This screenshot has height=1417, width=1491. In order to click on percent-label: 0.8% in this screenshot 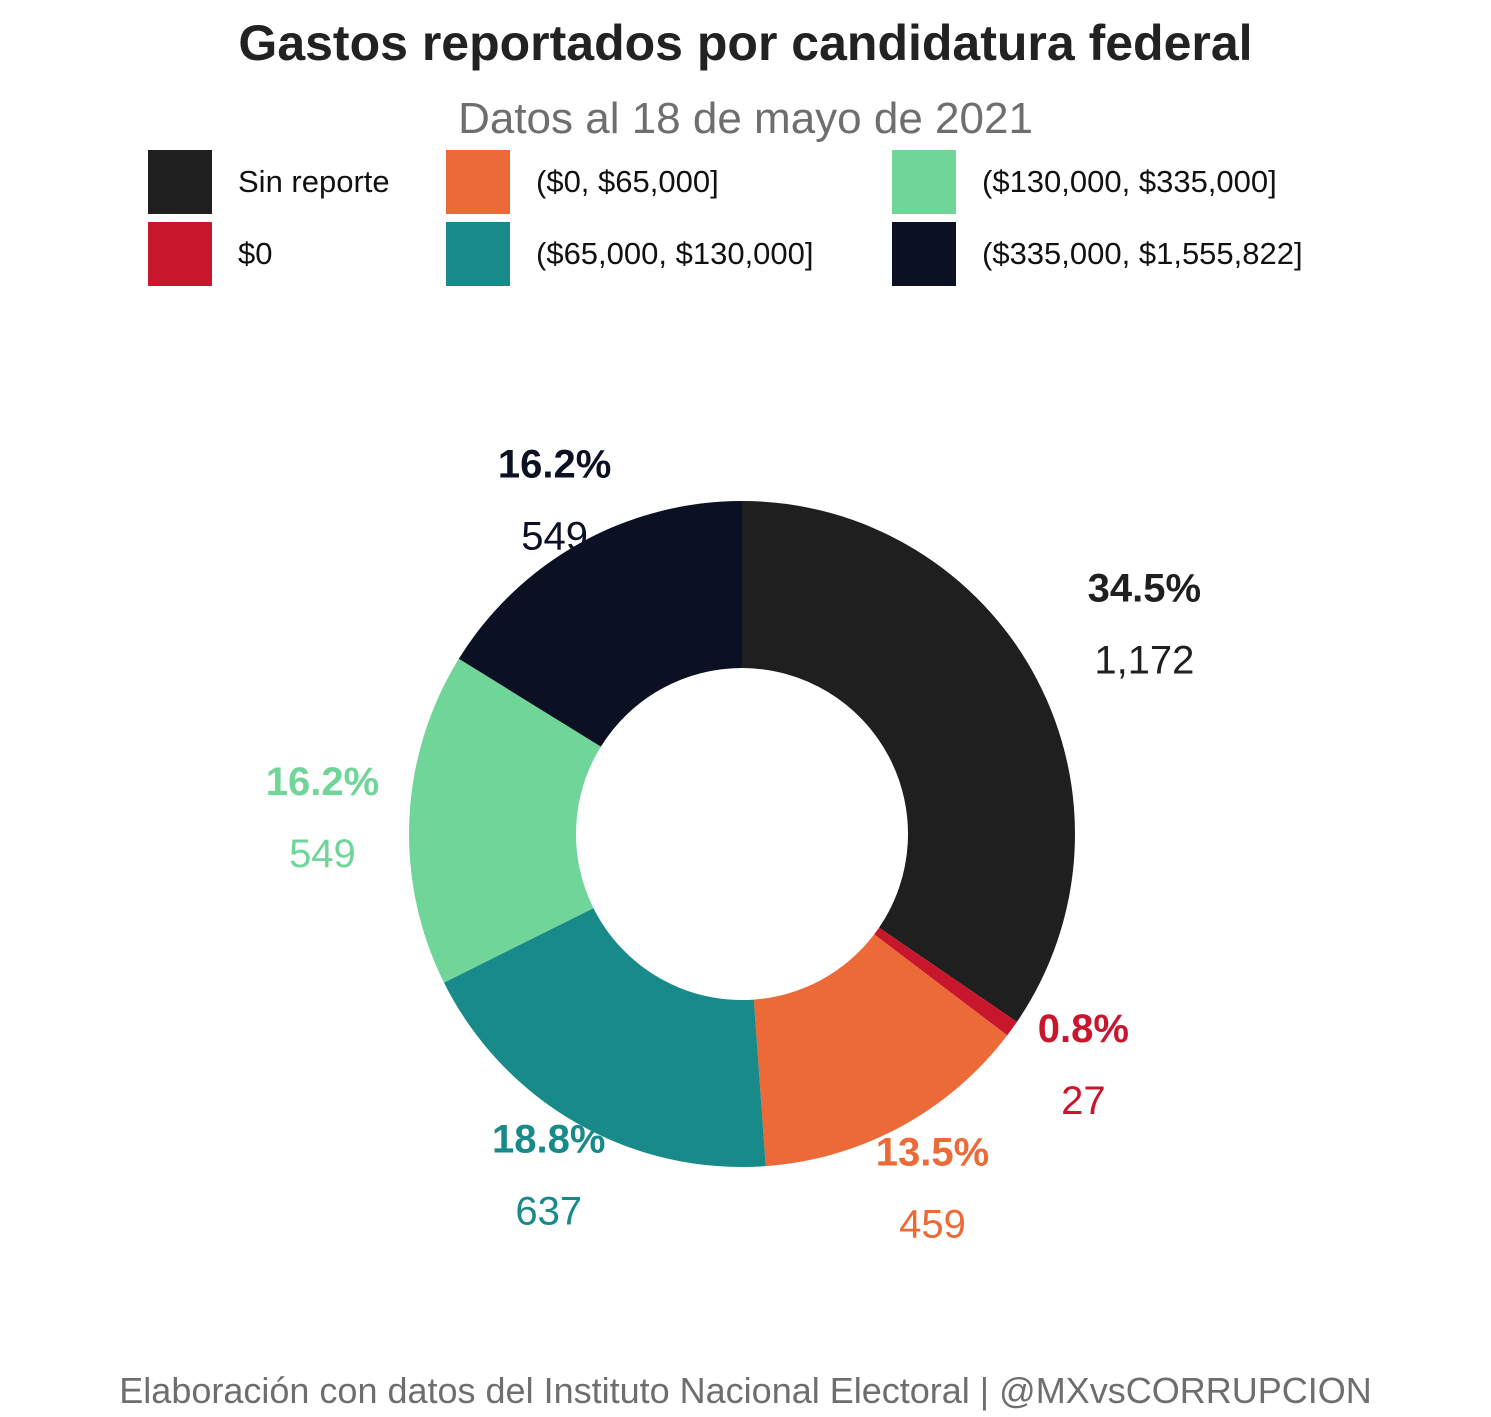, I will do `click(1083, 1029)`.